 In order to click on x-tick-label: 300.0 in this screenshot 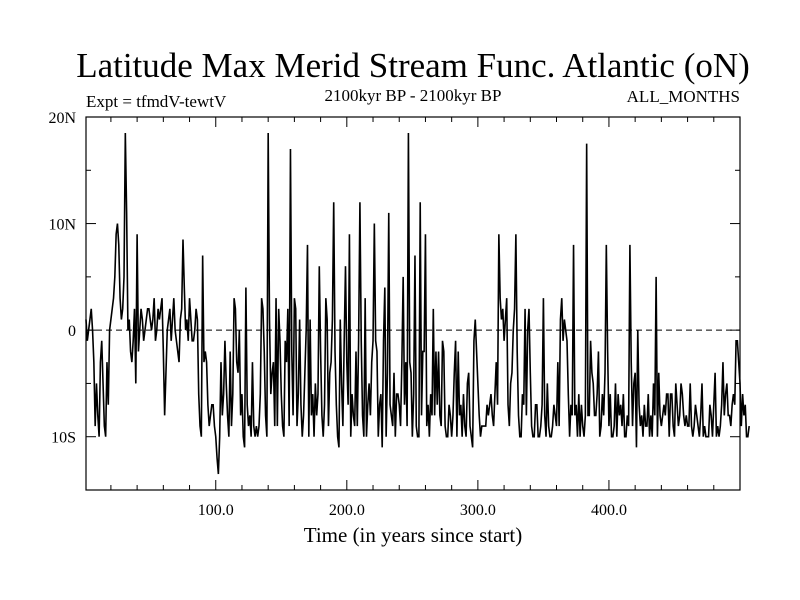, I will do `click(478, 510)`.